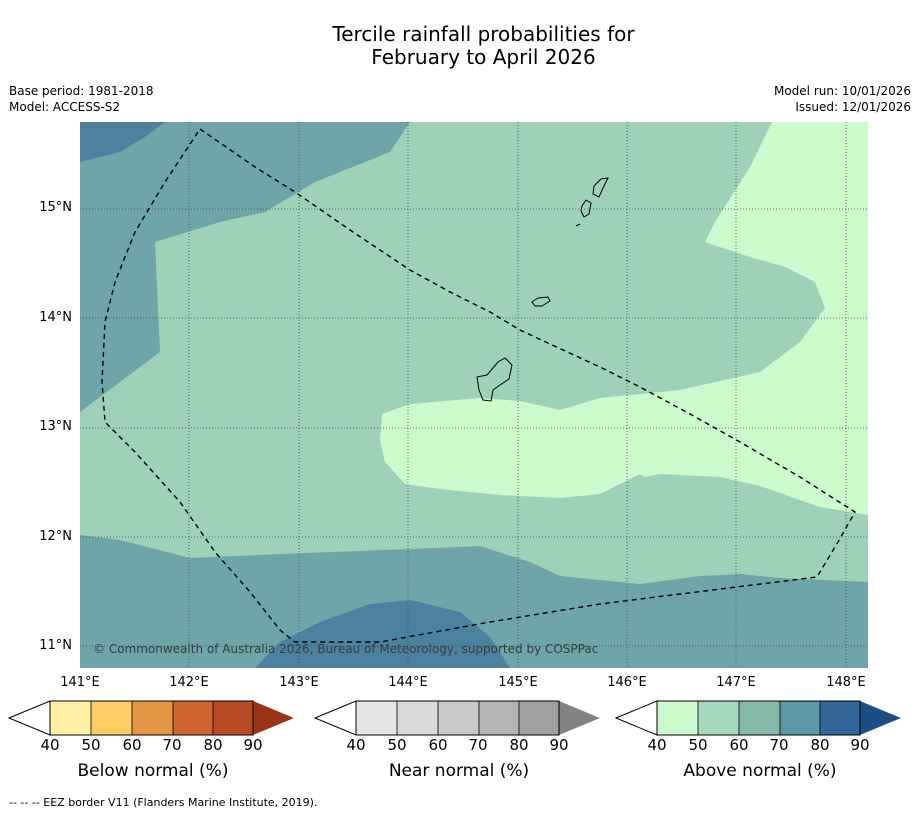 The image size is (919, 816). What do you see at coordinates (55, 645) in the screenshot?
I see `lat-label-11: 11°N` at bounding box center [55, 645].